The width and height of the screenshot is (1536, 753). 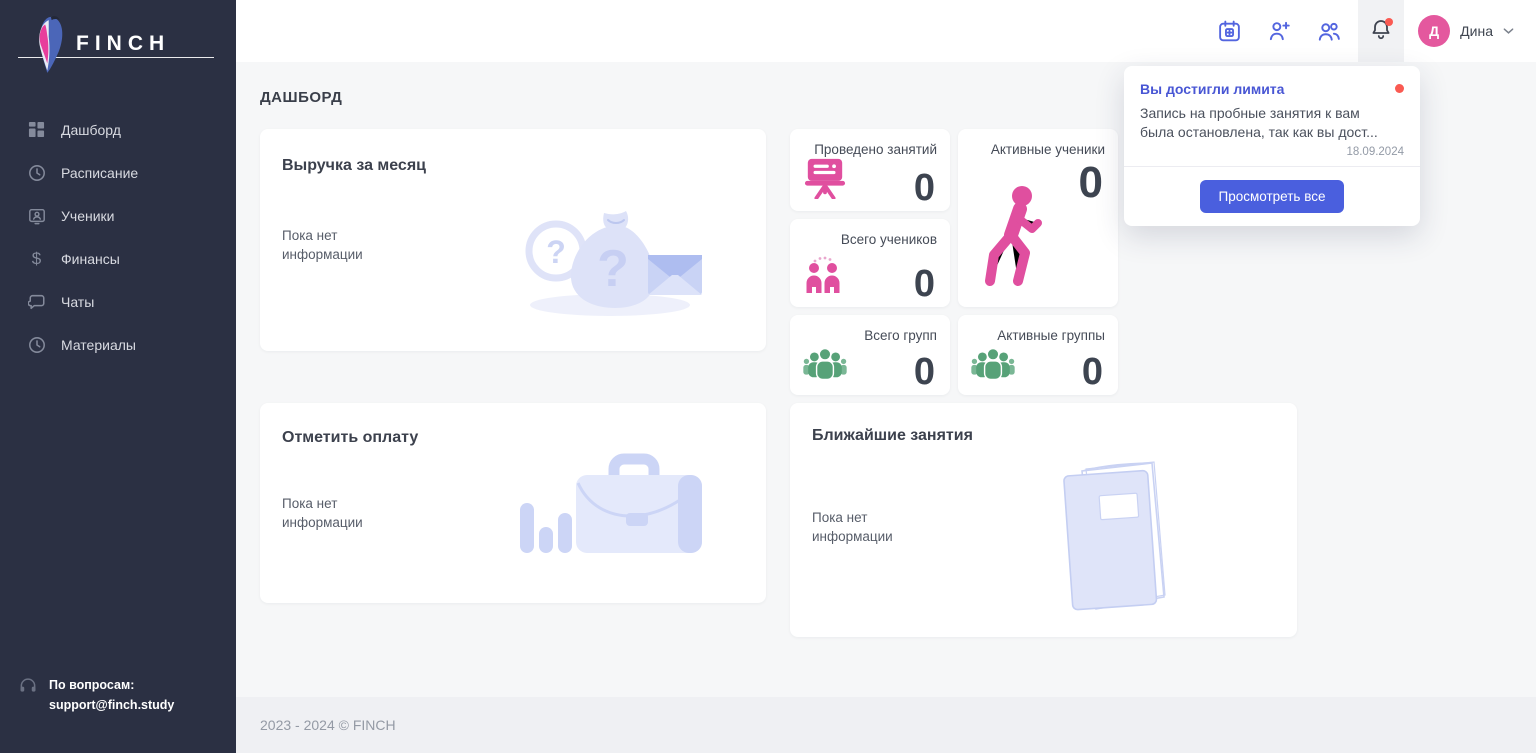 I want to click on revenue-empty-text: Пока нет информации, so click(x=322, y=245).